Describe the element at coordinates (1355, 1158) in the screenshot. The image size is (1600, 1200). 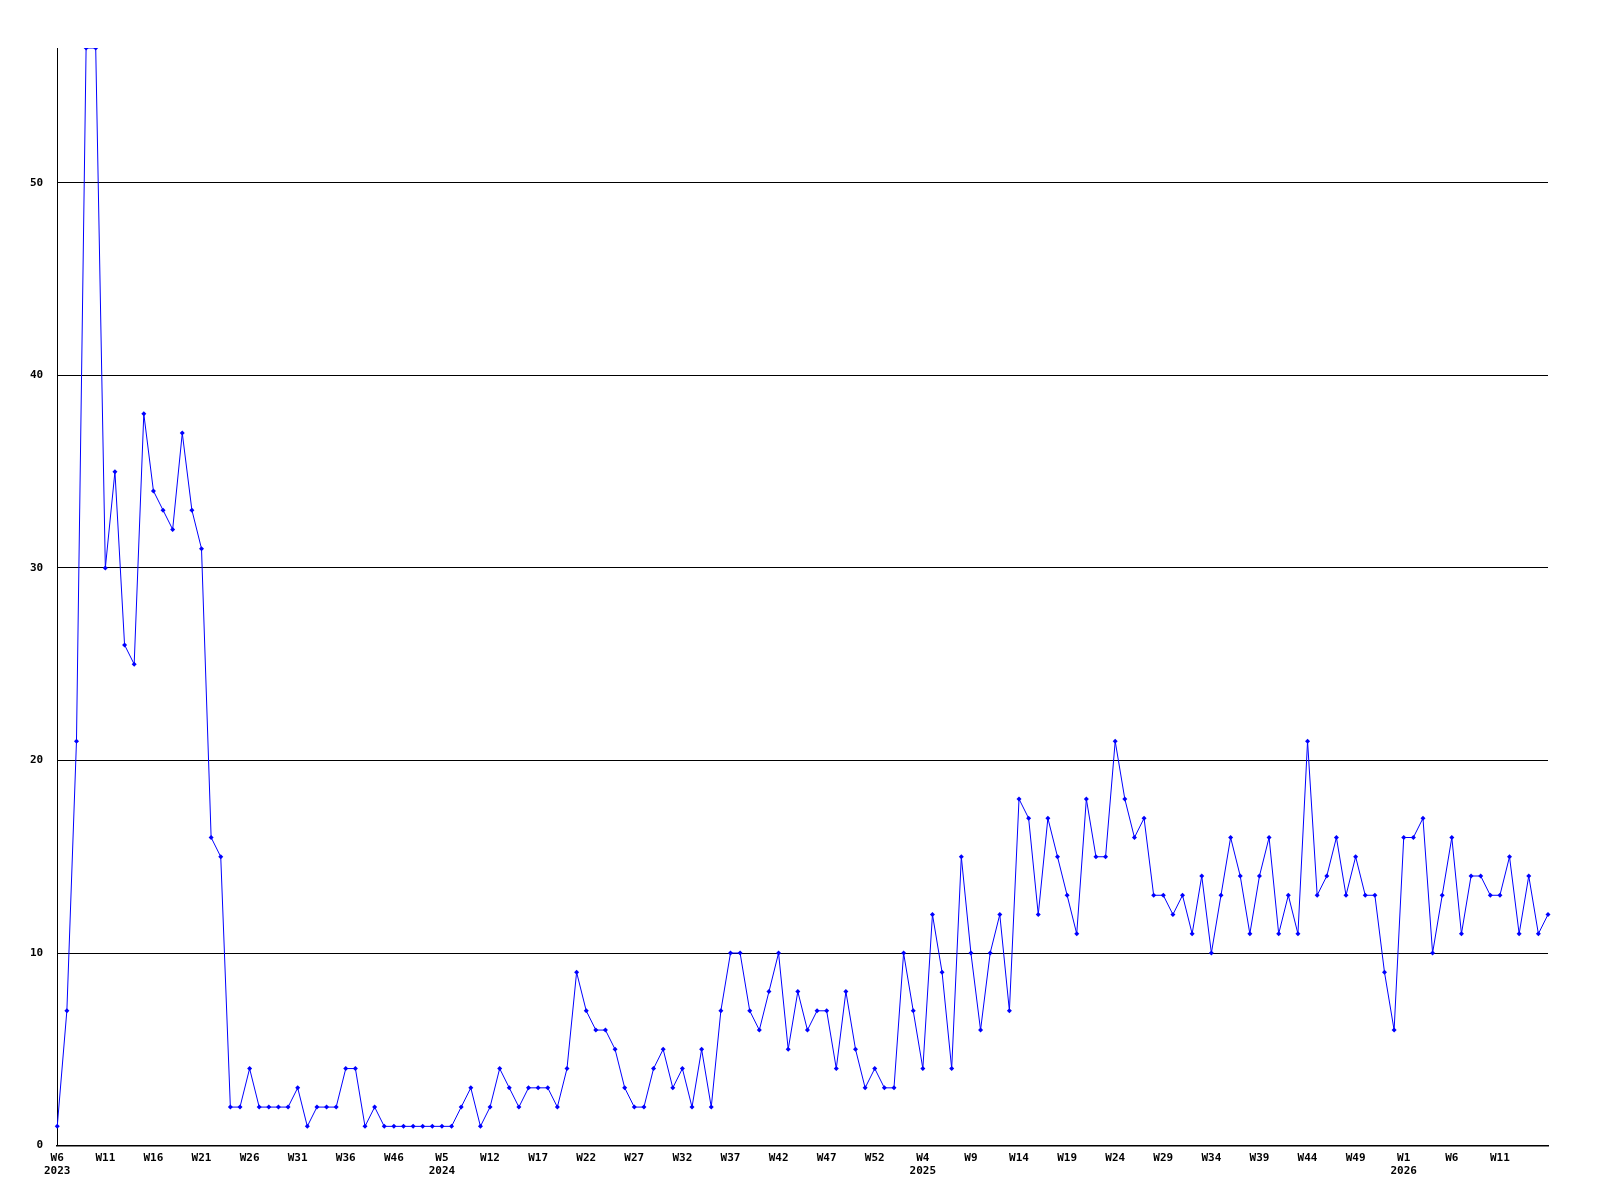
I see `x-tick-label: W49` at that location.